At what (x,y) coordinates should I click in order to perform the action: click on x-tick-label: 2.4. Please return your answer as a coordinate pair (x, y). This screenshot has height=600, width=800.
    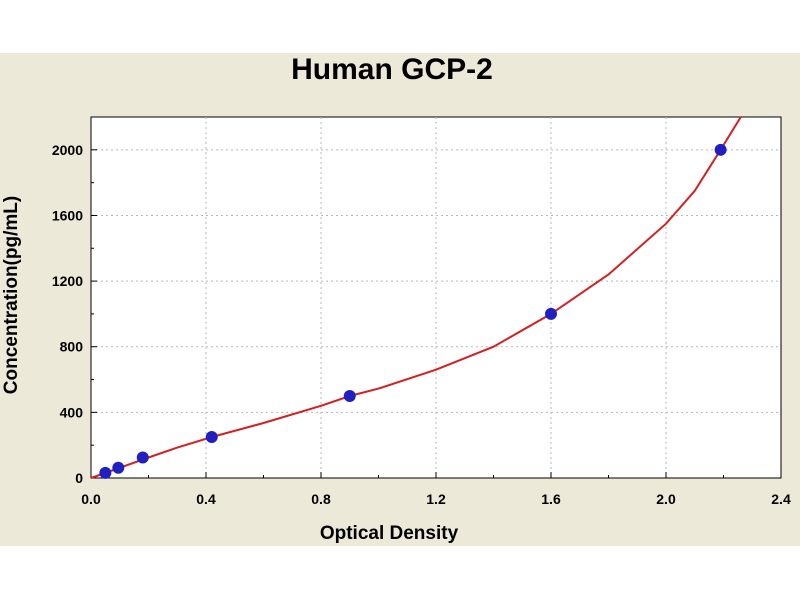
    Looking at the image, I should click on (781, 499).